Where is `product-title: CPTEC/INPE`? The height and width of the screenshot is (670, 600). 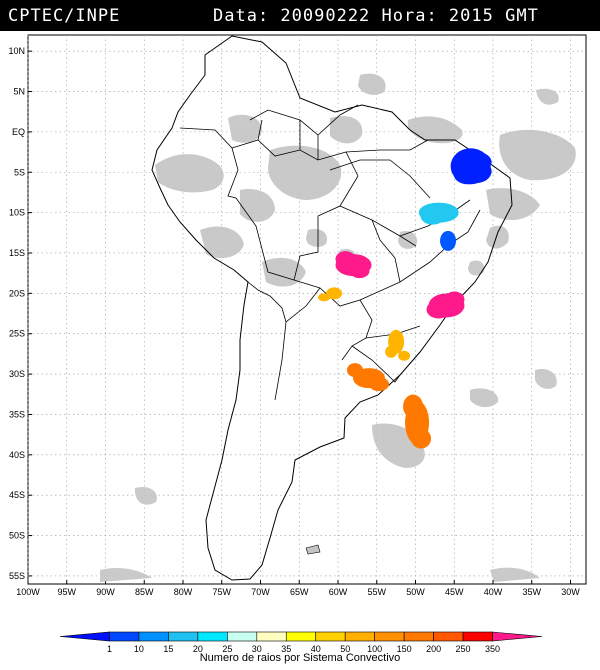 product-title: CPTEC/INPE is located at coordinates (64, 16).